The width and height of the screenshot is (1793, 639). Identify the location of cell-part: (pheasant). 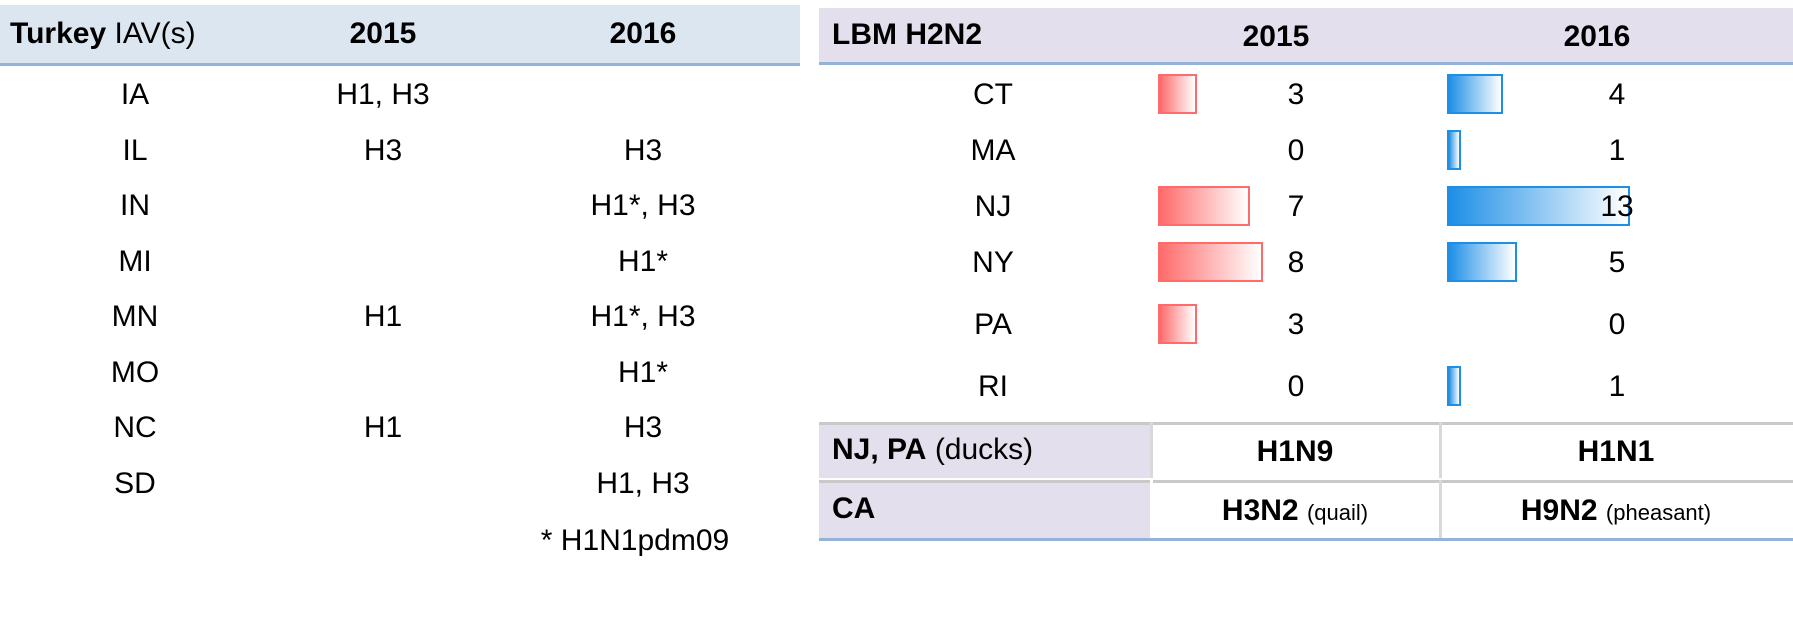
(1658, 512).